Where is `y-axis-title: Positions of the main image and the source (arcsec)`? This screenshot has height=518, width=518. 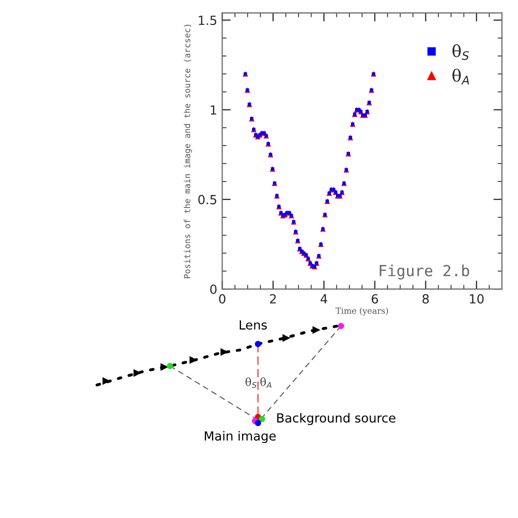
y-axis-title: Positions of the main image and the source (arcsec) is located at coordinates (188, 151).